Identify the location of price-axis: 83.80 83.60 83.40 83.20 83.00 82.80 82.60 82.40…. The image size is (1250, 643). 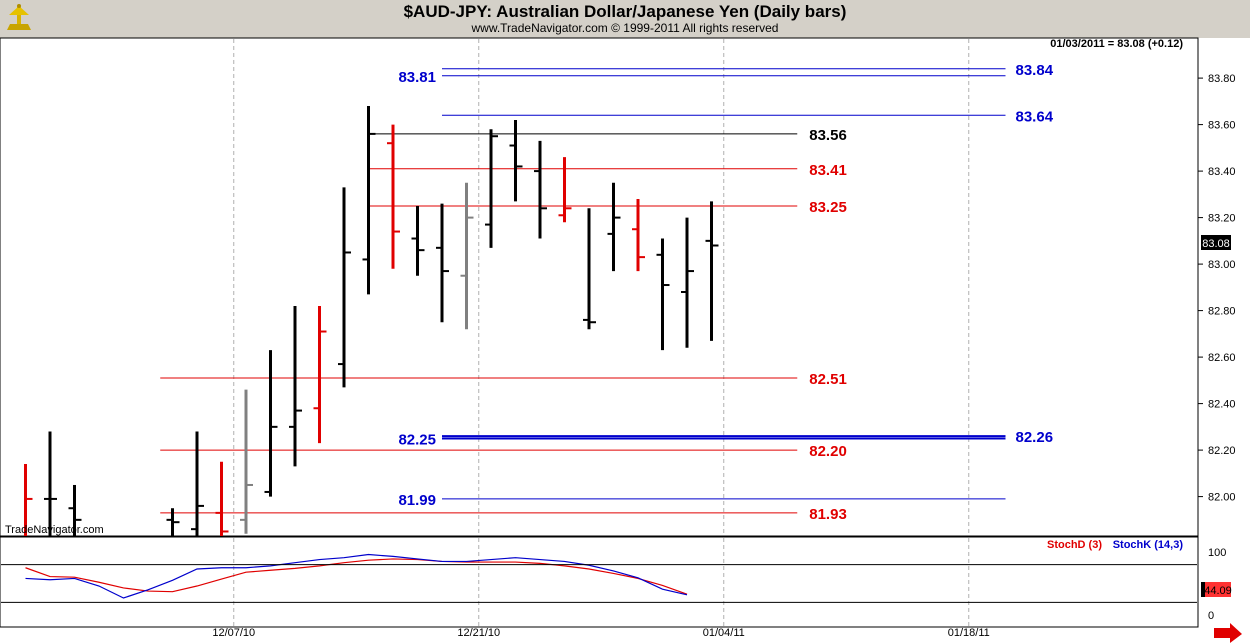
(1217, 288).